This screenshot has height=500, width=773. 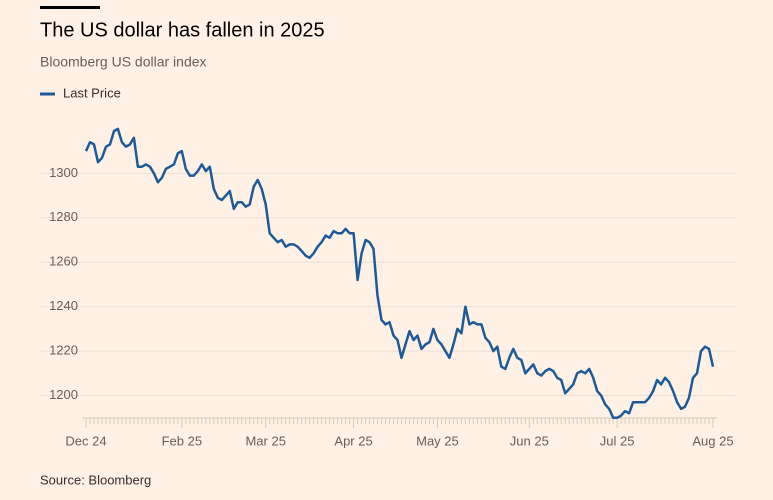 What do you see at coordinates (63, 305) in the screenshot?
I see `y-tick-label: 1240` at bounding box center [63, 305].